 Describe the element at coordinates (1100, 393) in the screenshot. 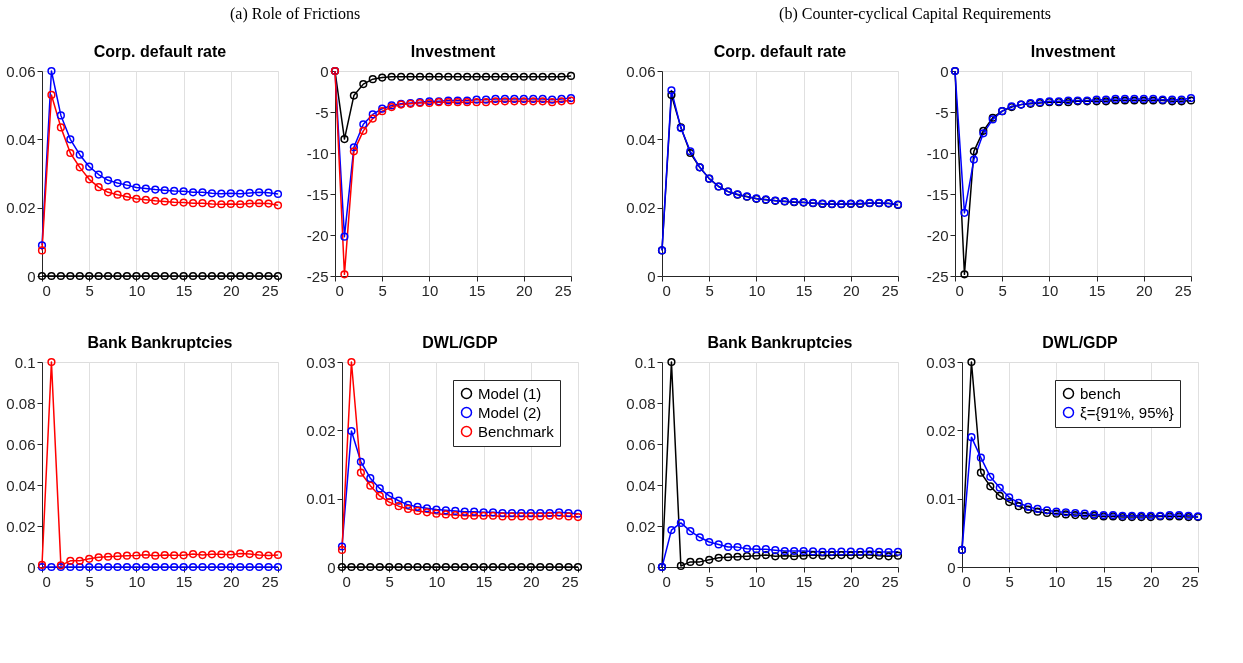

I see `legend-label: bench` at that location.